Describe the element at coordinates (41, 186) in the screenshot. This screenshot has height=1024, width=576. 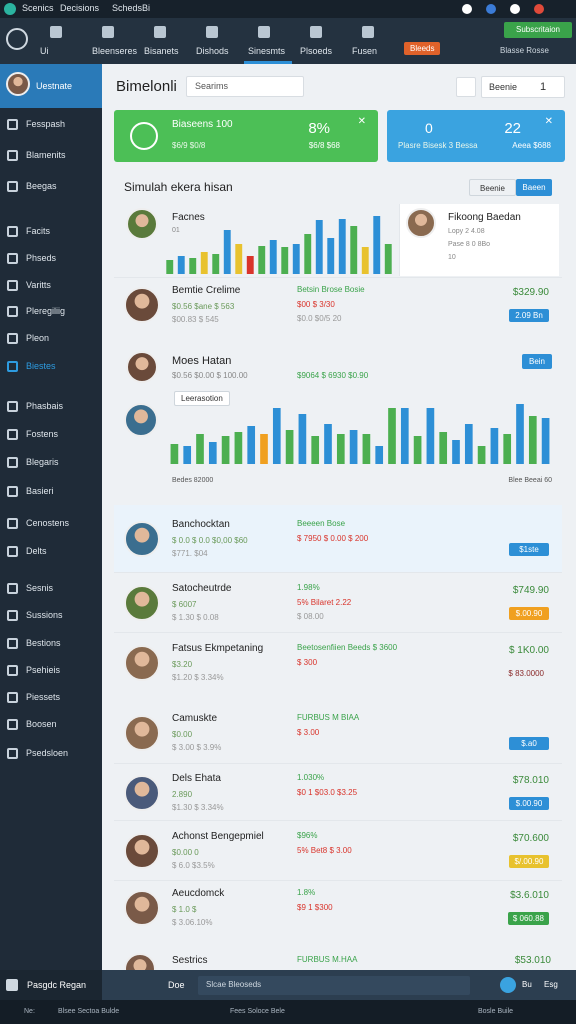
I see `sidebar-item: Beegas` at that location.